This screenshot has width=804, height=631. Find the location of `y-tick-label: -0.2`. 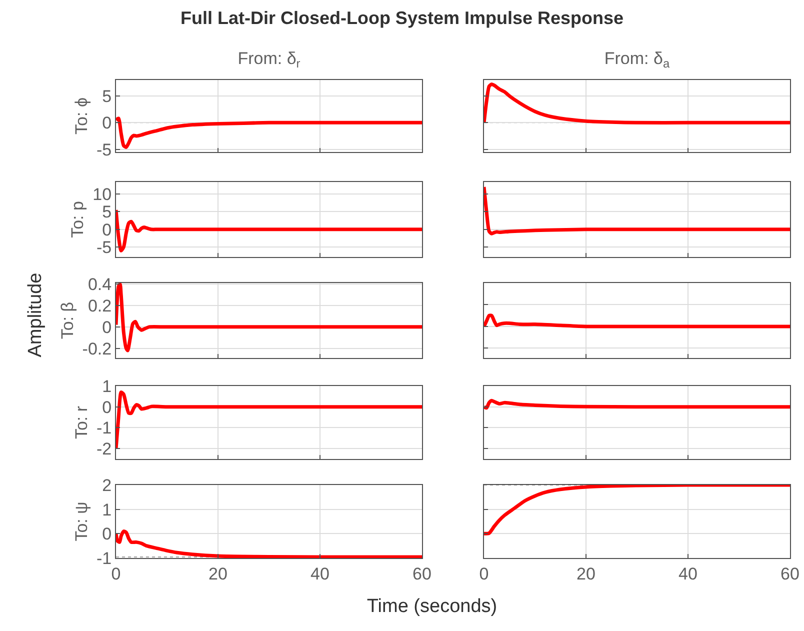

y-tick-label: -0.2 is located at coordinates (97, 348).